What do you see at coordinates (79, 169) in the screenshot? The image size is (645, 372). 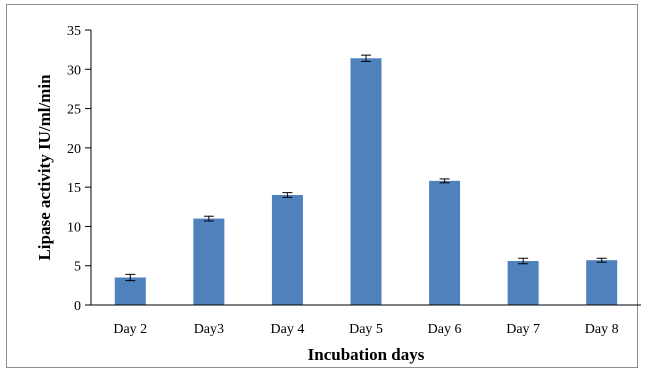 I see `y-axis-ticks: 0 5 10 15 20 25 30 35` at bounding box center [79, 169].